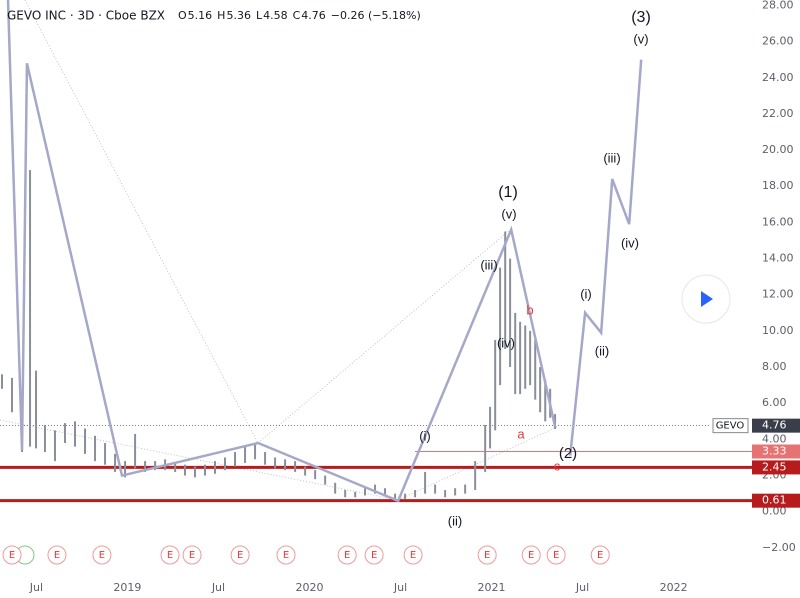  I want to click on play-icon, so click(707, 299).